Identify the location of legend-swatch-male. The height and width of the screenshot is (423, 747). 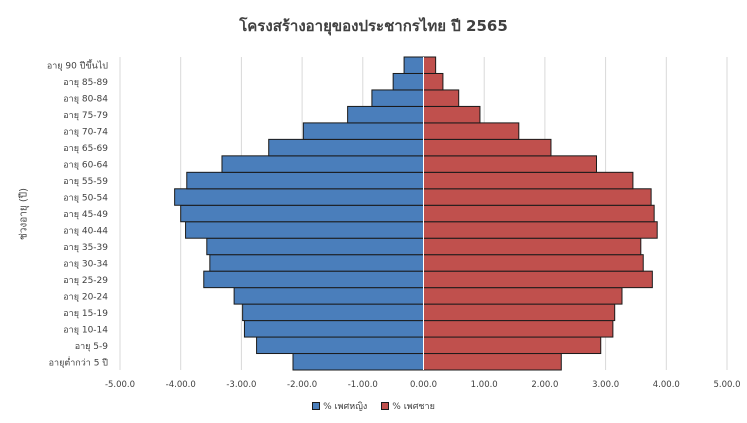
(385, 406).